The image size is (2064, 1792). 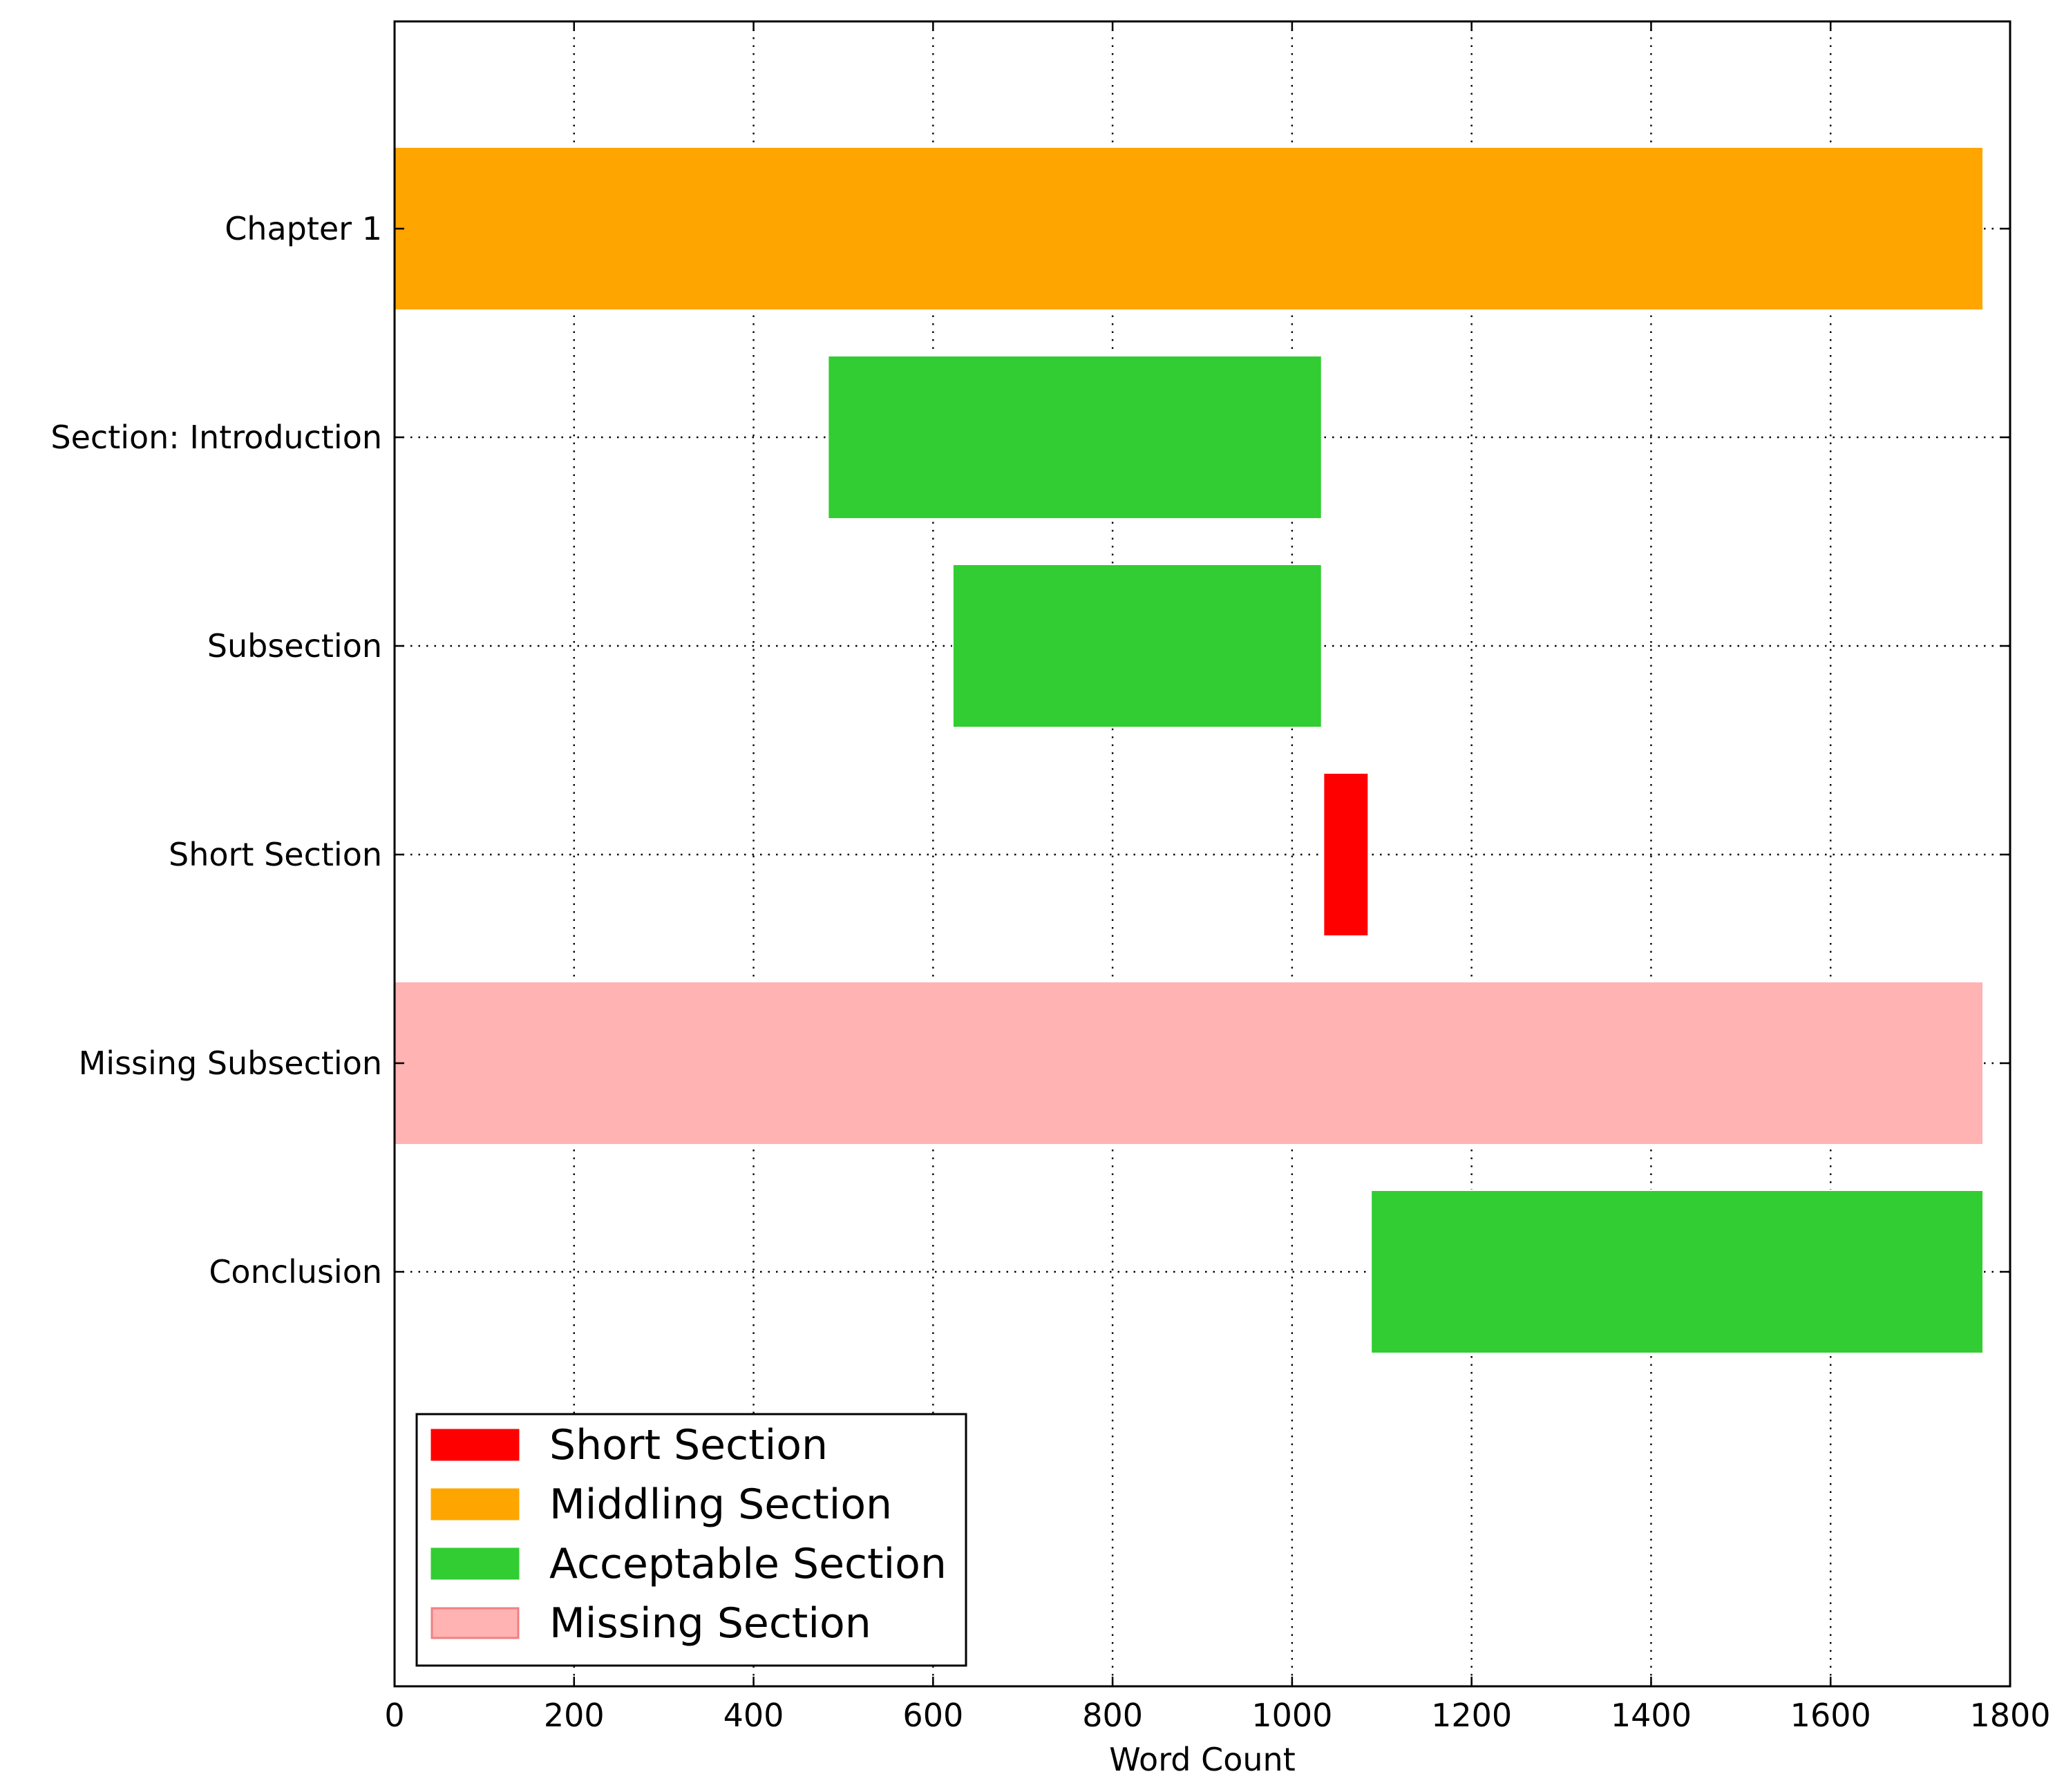 I want to click on category-label: Subsection, so click(x=294, y=646).